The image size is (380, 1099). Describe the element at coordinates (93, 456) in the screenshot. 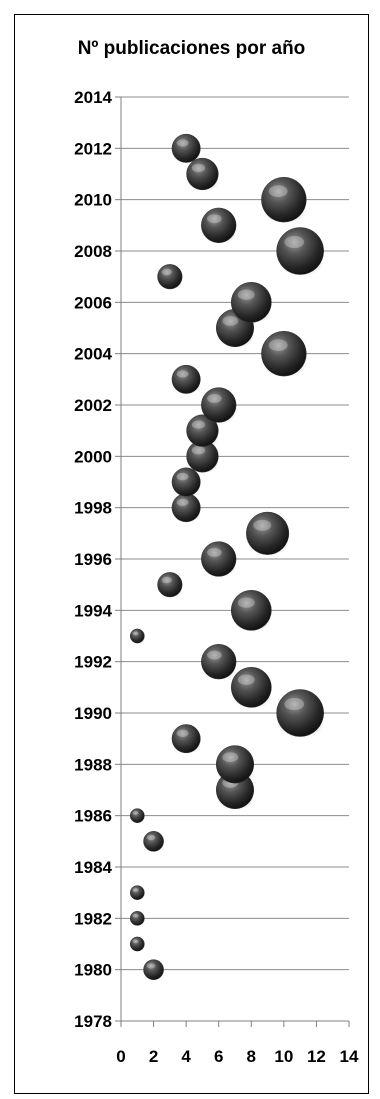

I see `y-tick-label: 2000` at that location.